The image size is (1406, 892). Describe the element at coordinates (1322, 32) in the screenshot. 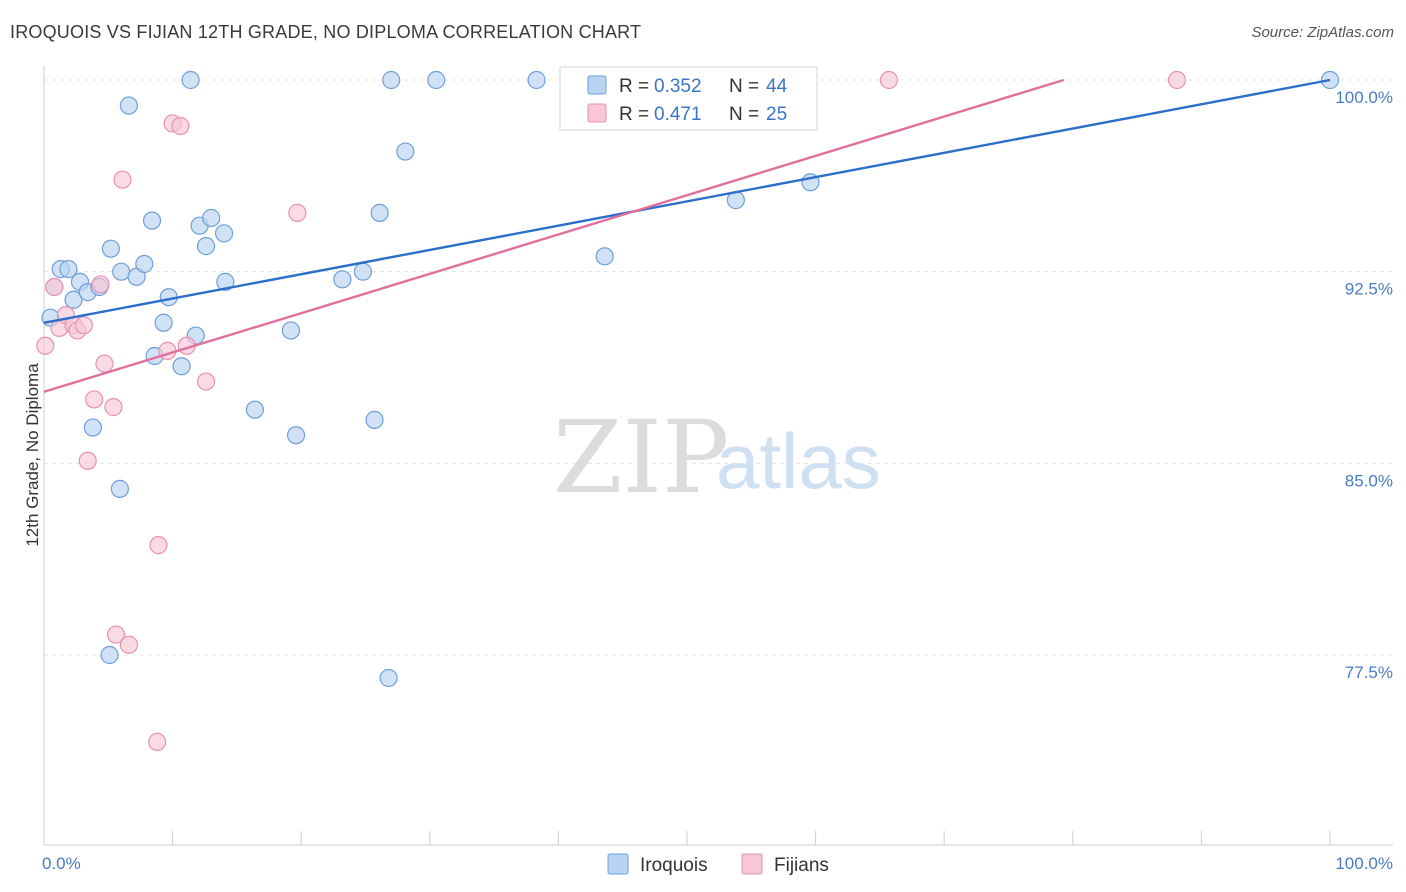

I see `chart-source: Source: ZipAtlas.com` at that location.